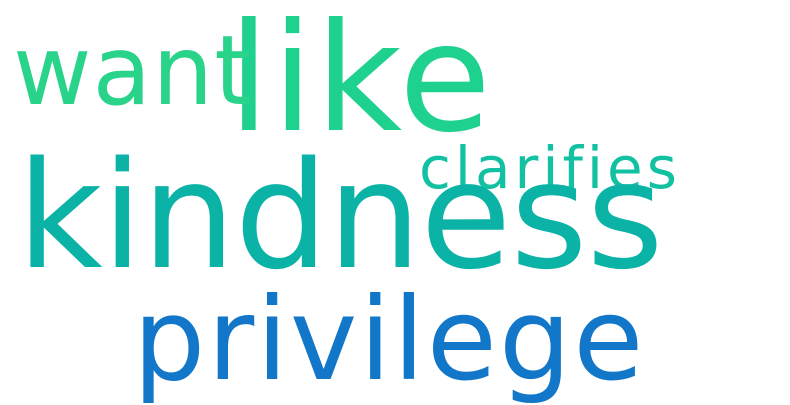 This screenshot has height=405, width=790. Describe the element at coordinates (361, 83) in the screenshot. I see `word-like: like` at that location.